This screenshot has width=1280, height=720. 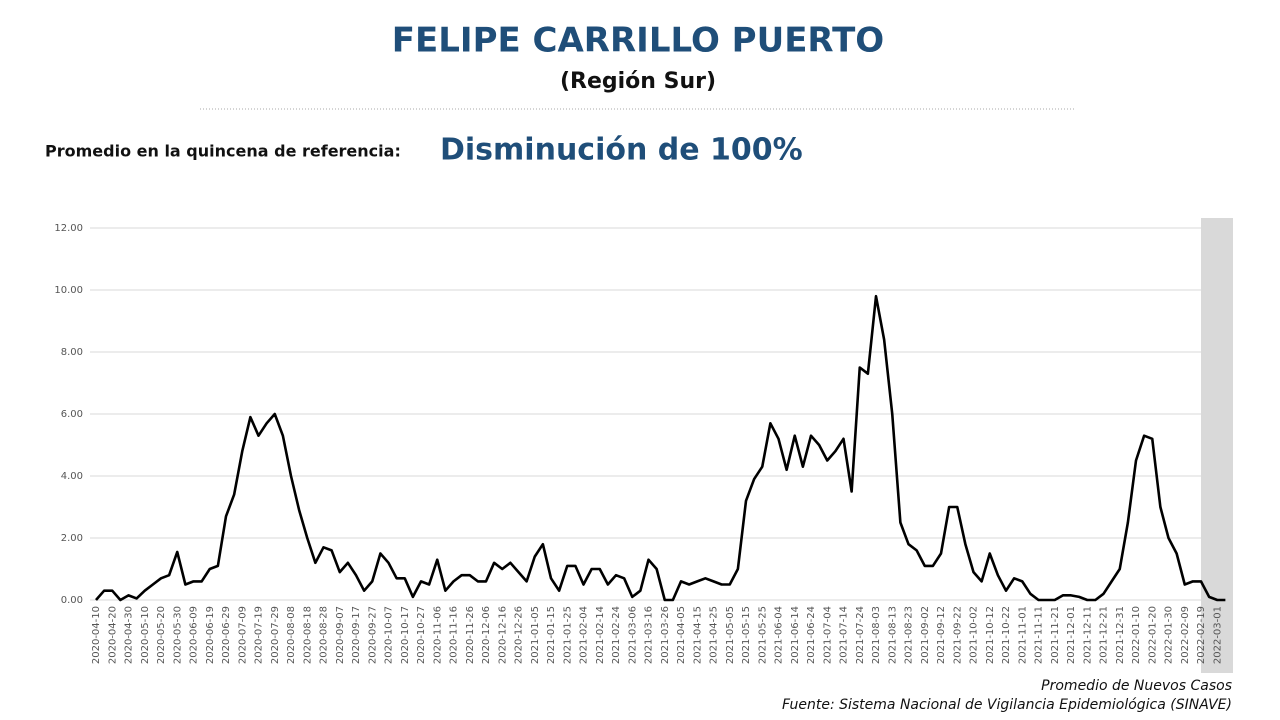 I want to click on x-tick-label: 2020-10-07, so click(x=389, y=635).